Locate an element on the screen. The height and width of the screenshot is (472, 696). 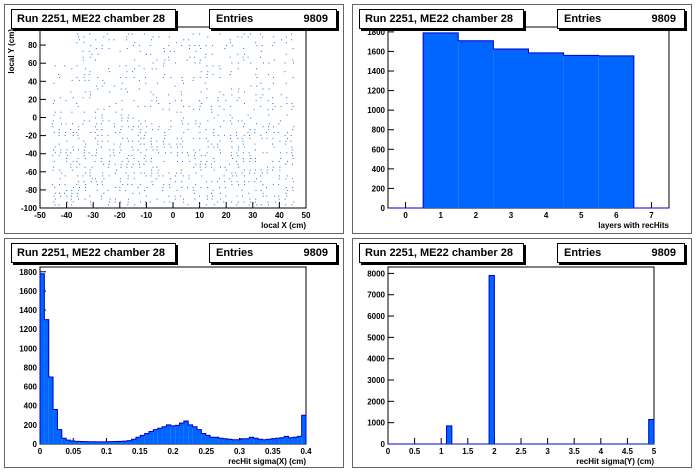
y-tick-label: 0 is located at coordinates (35, 118).